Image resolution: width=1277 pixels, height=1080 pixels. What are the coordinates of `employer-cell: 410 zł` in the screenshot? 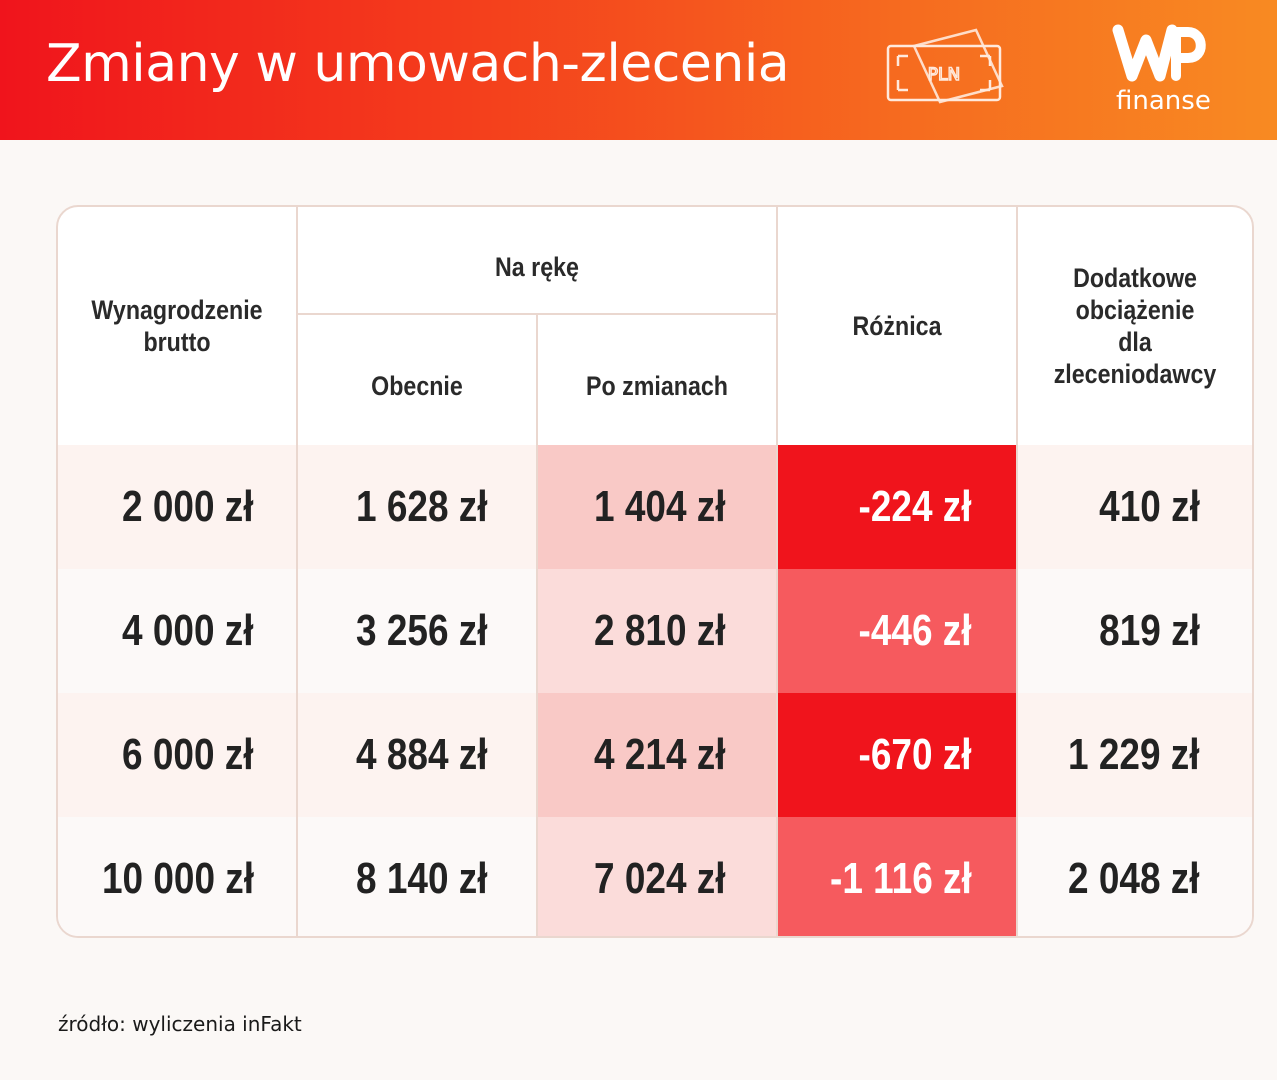 It's located at (1109, 507).